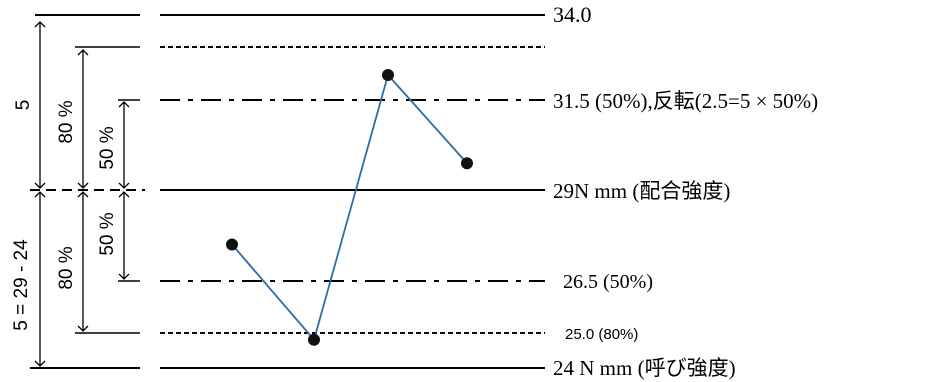 This screenshot has width=933, height=382. Describe the element at coordinates (66, 267) in the screenshot. I see `dim-label-80-lower: 80 %` at that location.